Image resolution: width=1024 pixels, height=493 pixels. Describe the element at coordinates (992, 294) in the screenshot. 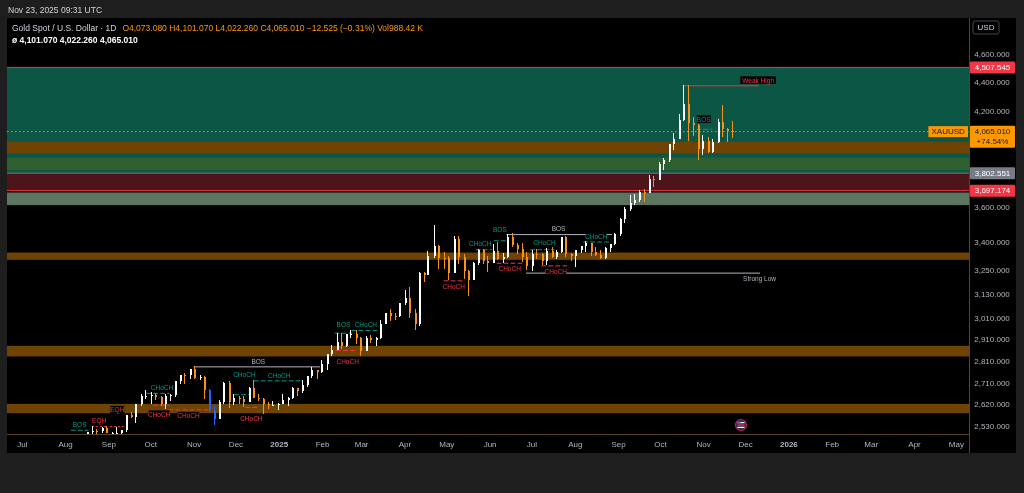

I see `y-tick-label: 3,130.000` at that location.